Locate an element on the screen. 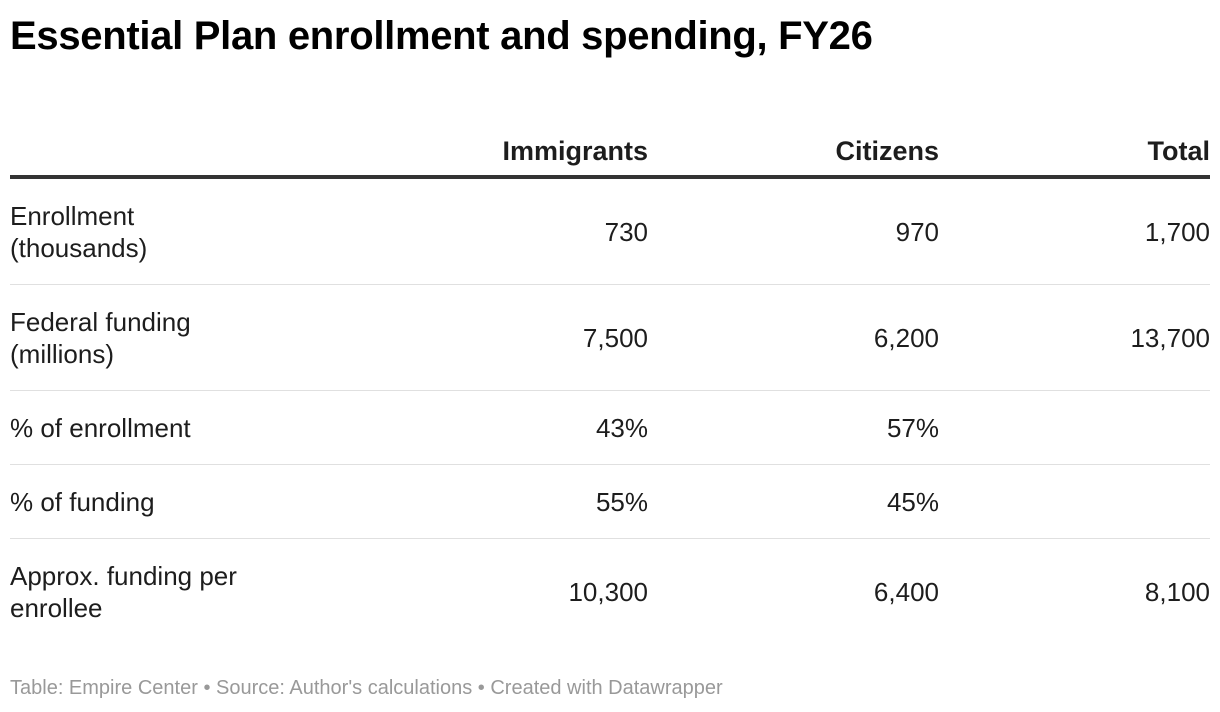  header-row: Immigrants Citizens Total is located at coordinates (610, 143).